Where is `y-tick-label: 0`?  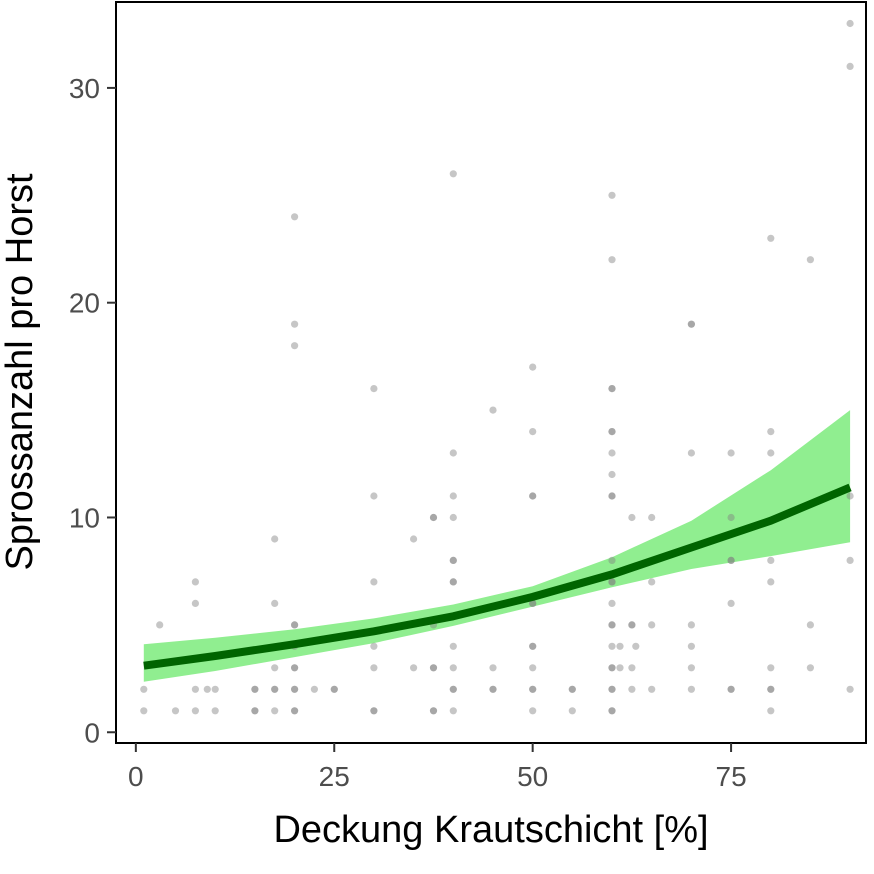 y-tick-label: 0 is located at coordinates (92, 732).